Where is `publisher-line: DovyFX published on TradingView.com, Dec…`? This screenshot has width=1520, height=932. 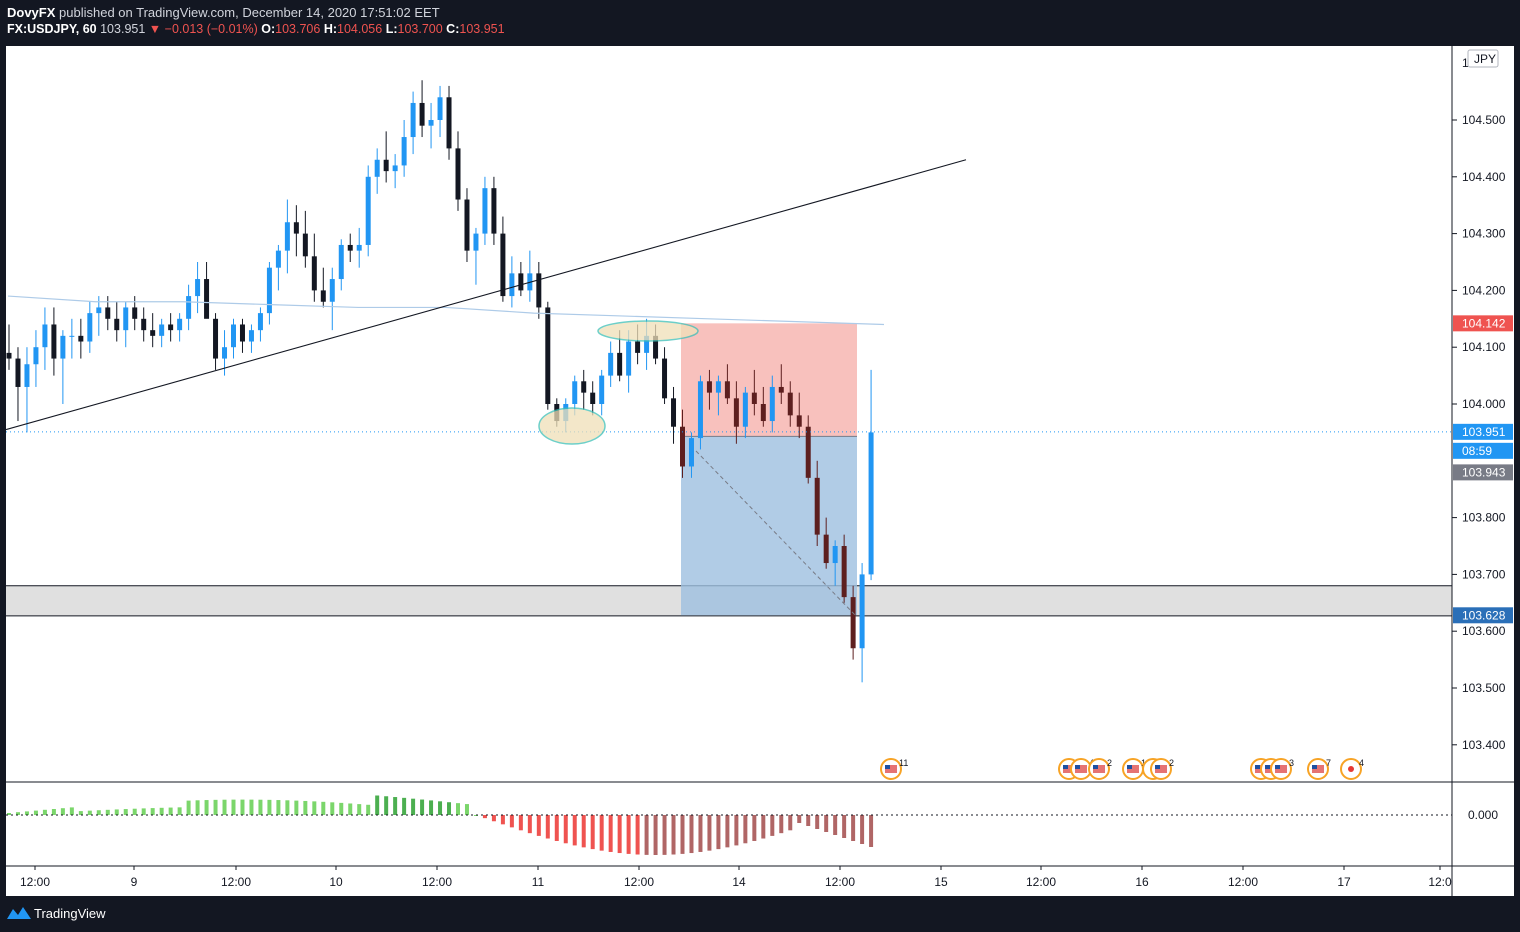
publisher-line: DovyFX published on TradingView.com, Dec… is located at coordinates (223, 12).